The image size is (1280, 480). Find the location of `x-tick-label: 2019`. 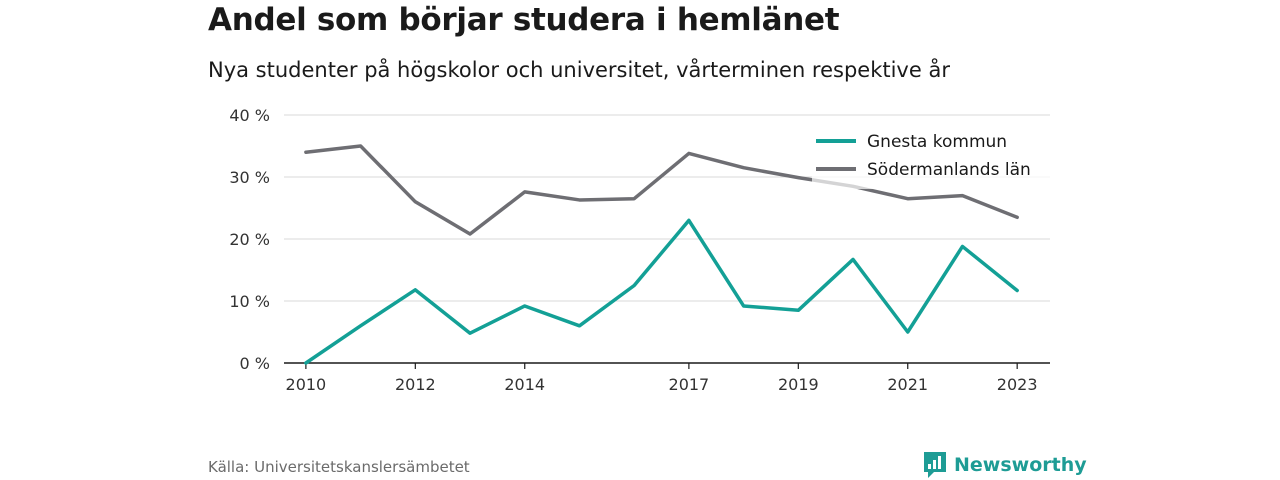

x-tick-label: 2019 is located at coordinates (798, 384).